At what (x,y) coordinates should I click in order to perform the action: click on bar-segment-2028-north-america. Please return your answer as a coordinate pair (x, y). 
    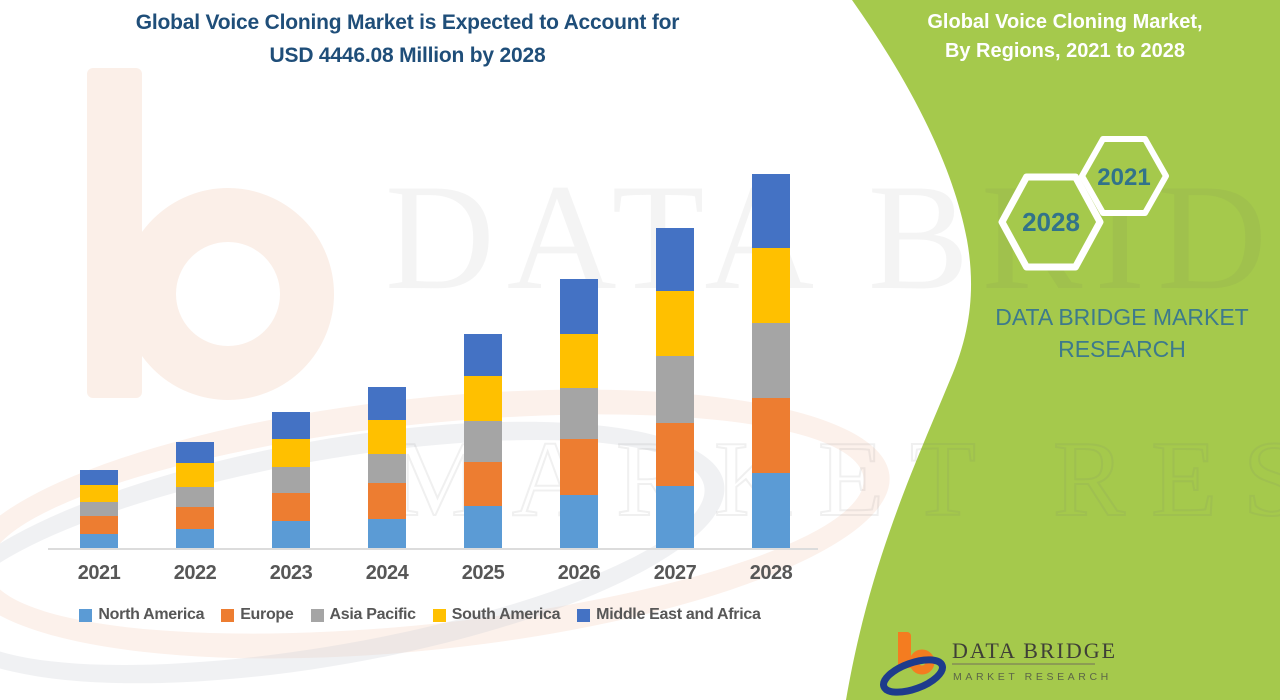
    Looking at the image, I should click on (771, 510).